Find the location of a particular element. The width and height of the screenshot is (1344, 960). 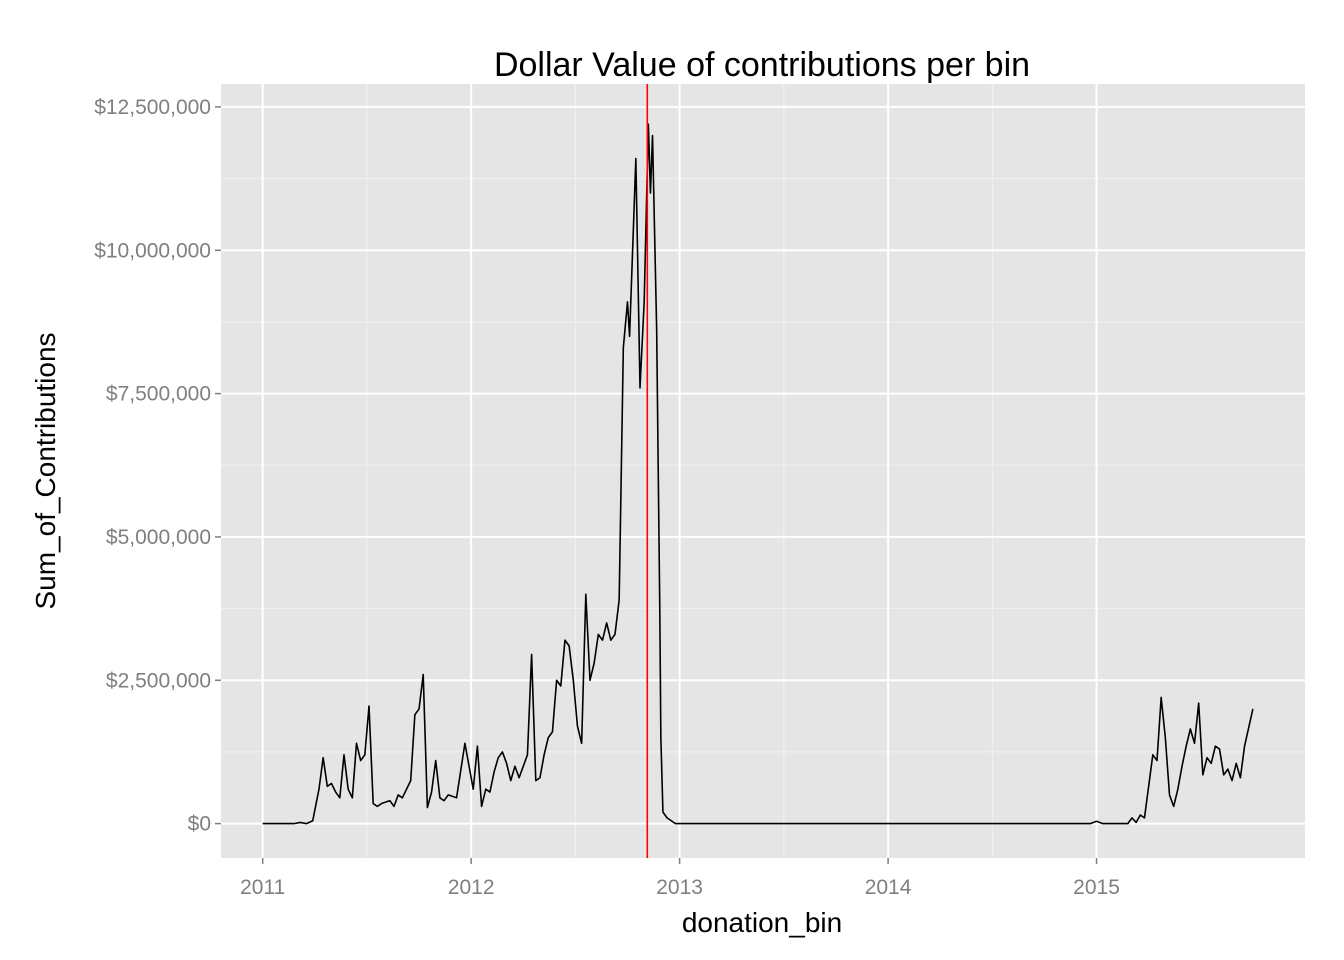

x-tick-label: 2014 is located at coordinates (888, 887).